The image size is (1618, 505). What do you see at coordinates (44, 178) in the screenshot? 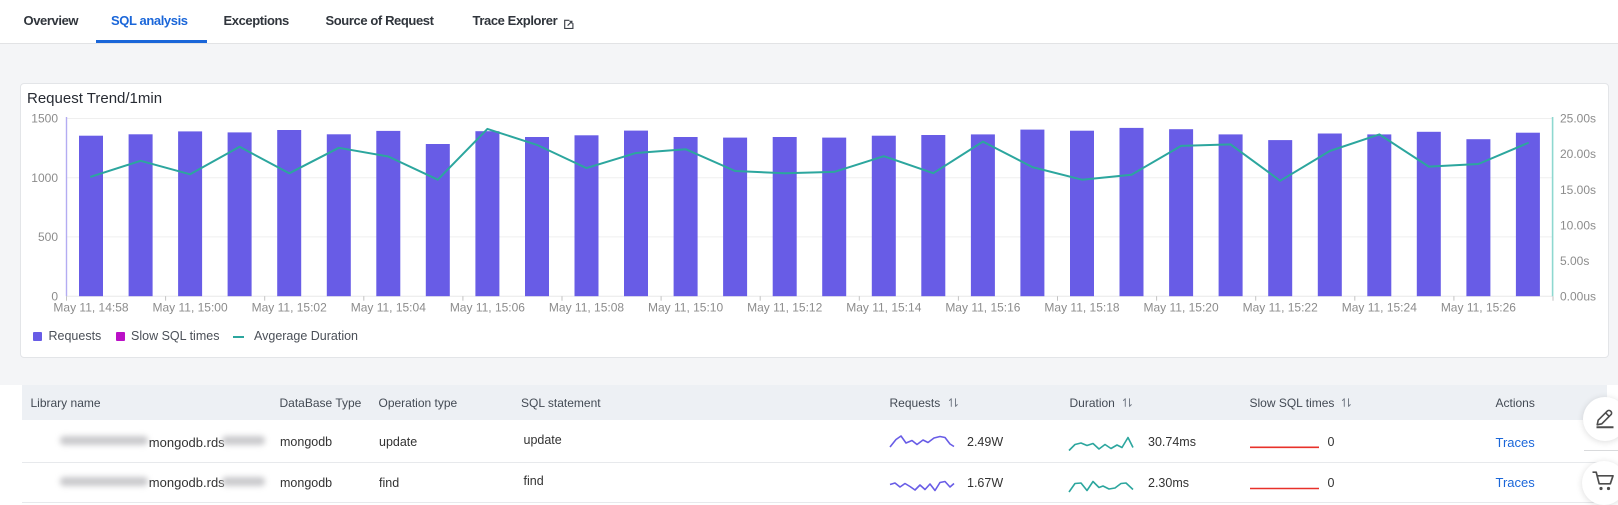
I see `svg-text: 1000` at bounding box center [44, 178].